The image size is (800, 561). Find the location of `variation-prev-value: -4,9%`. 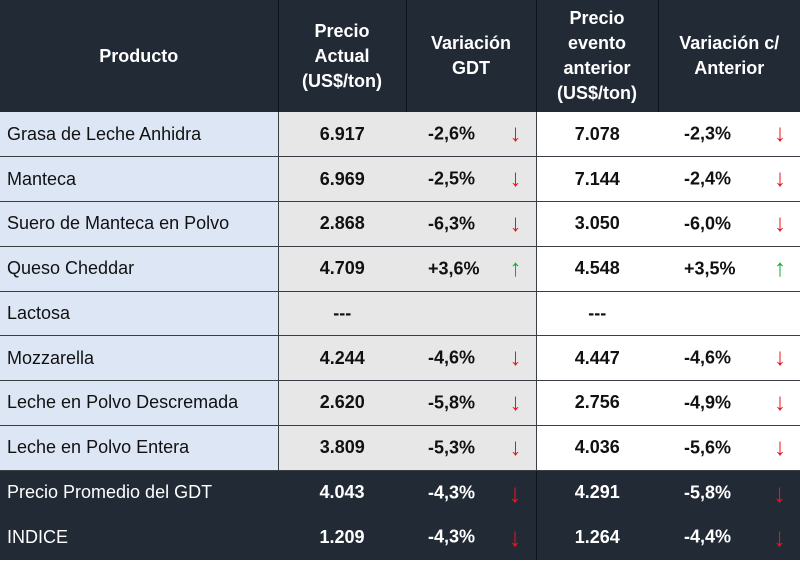

variation-prev-value: -4,9% is located at coordinates (708, 402).